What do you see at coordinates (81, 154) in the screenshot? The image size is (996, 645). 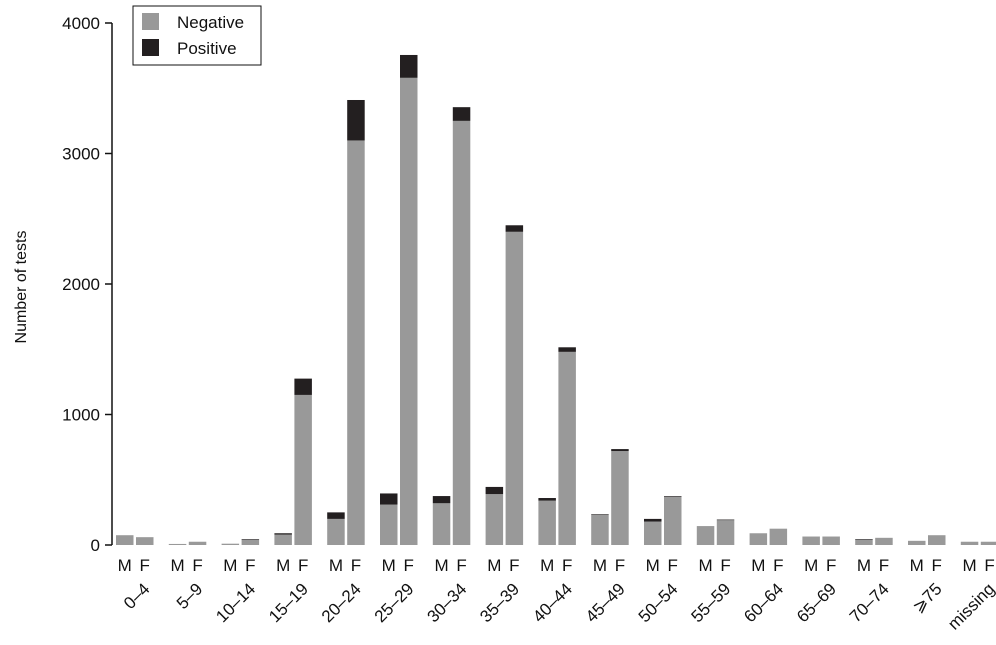 I see `y-tick-label: 3000` at bounding box center [81, 154].